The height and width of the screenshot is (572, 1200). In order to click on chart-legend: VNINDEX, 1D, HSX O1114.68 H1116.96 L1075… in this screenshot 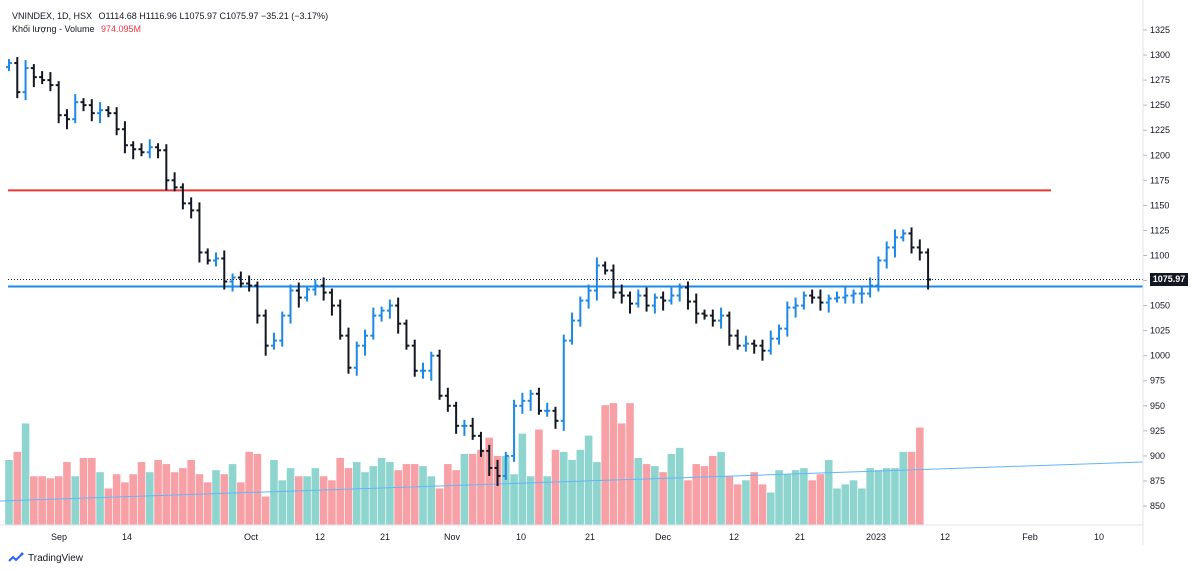, I will do `click(170, 23)`.